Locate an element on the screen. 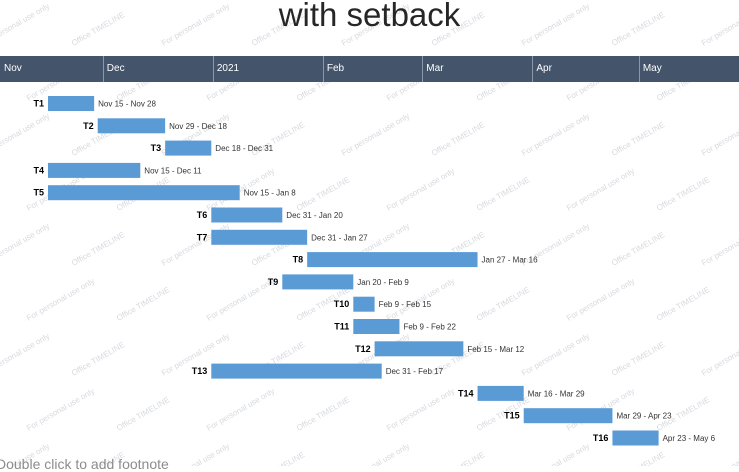 This screenshot has height=472, width=739. task-name-label: T1 is located at coordinates (38, 104).